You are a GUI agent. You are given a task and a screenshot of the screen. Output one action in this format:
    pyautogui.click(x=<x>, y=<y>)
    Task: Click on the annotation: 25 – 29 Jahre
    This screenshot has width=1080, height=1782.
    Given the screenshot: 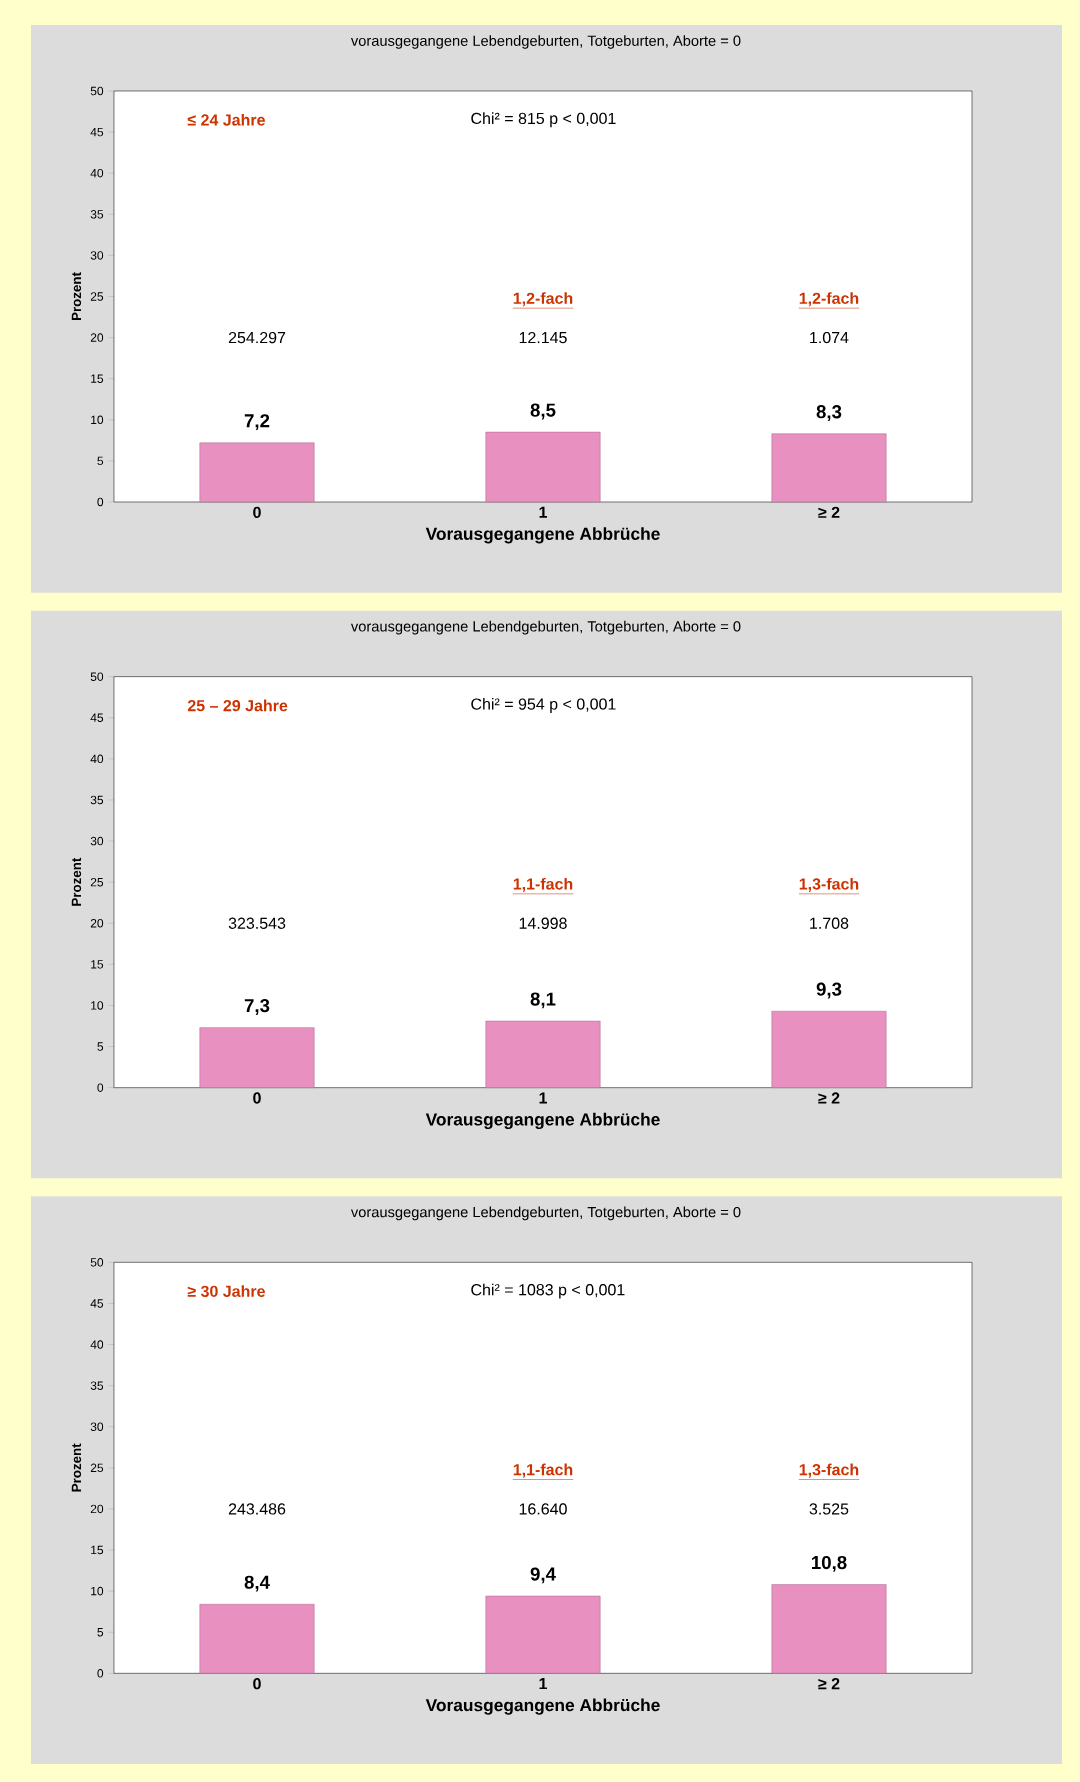 What is the action you would take?
    pyautogui.click(x=237, y=705)
    